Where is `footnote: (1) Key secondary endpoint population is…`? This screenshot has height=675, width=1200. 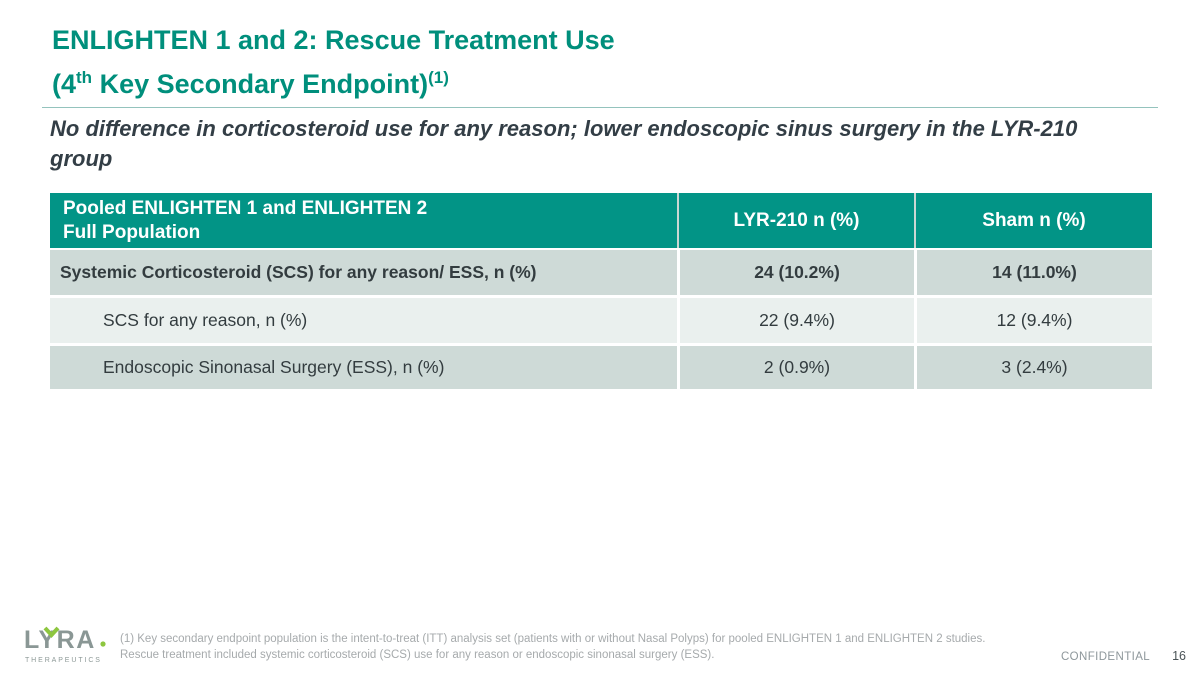 footnote: (1) Key secondary endpoint population is… is located at coordinates (552, 647).